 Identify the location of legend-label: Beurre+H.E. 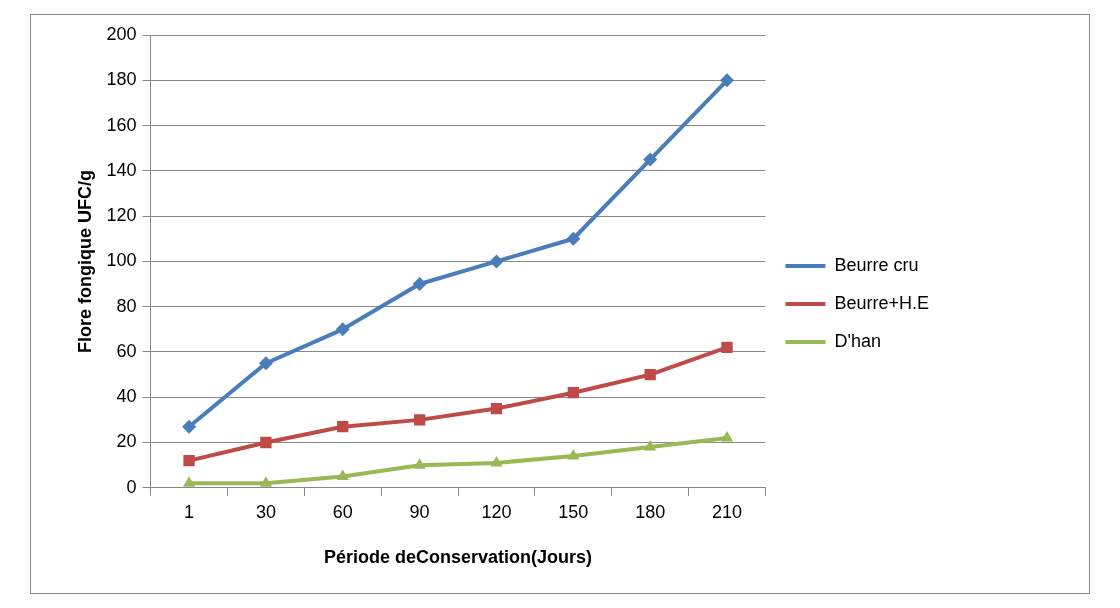
(881, 302).